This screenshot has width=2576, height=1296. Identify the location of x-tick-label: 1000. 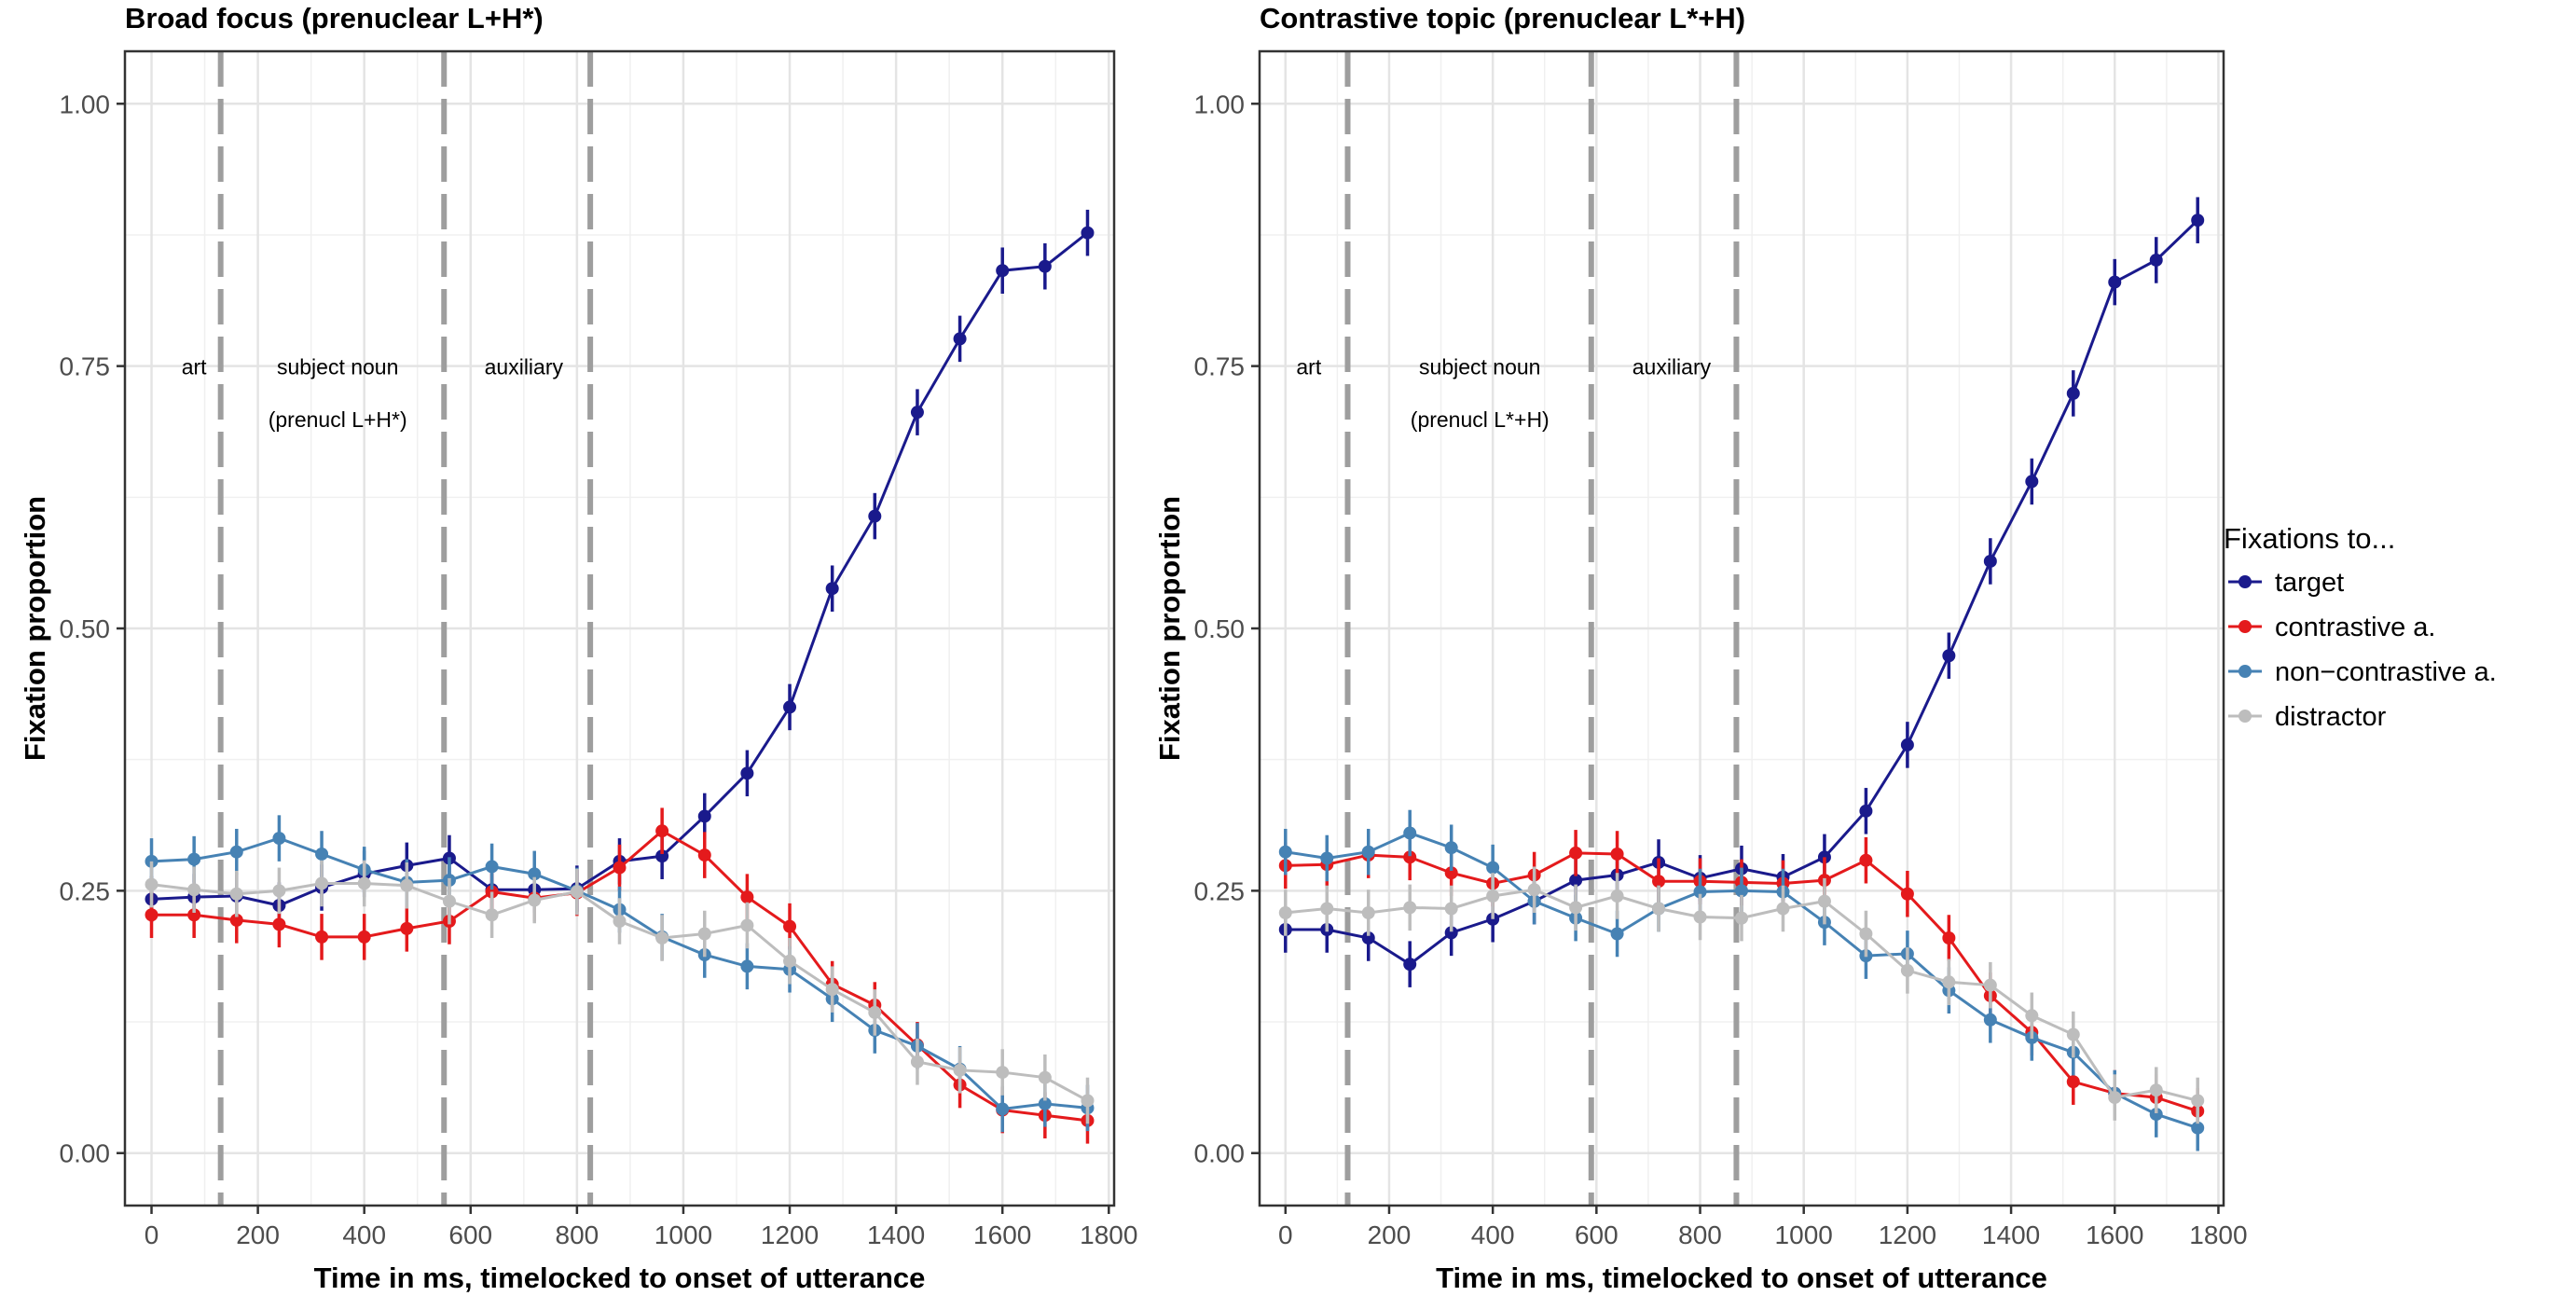
(1804, 1234).